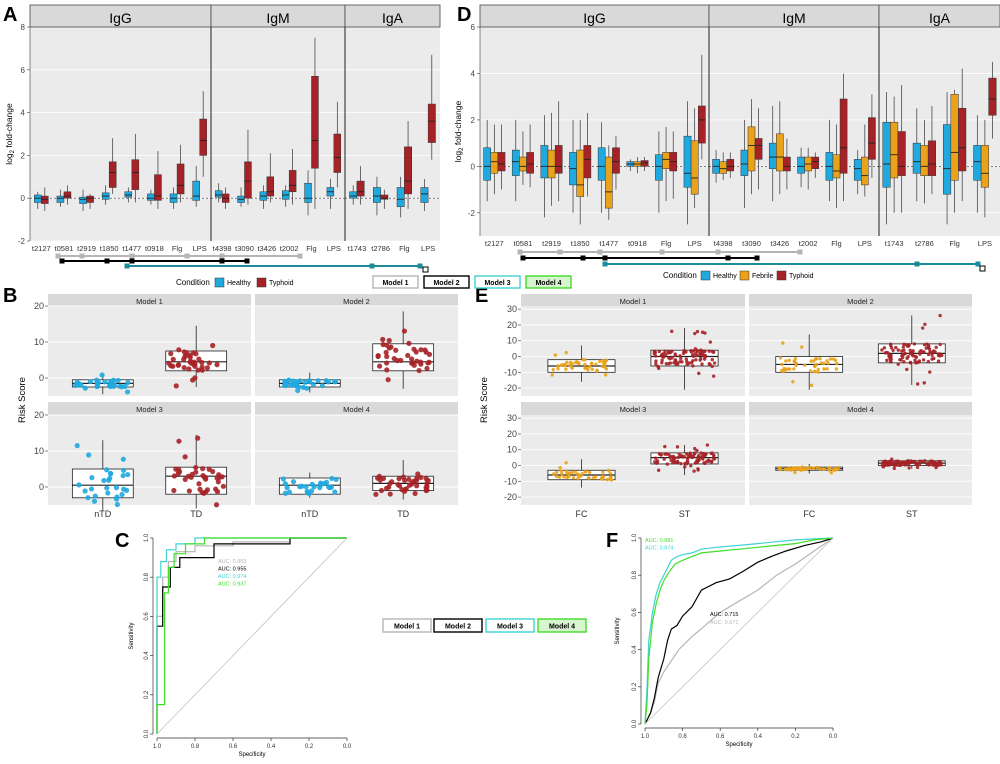 Image resolution: width=1000 pixels, height=764 pixels. I want to click on x-tick-label: t1850, so click(580, 243).